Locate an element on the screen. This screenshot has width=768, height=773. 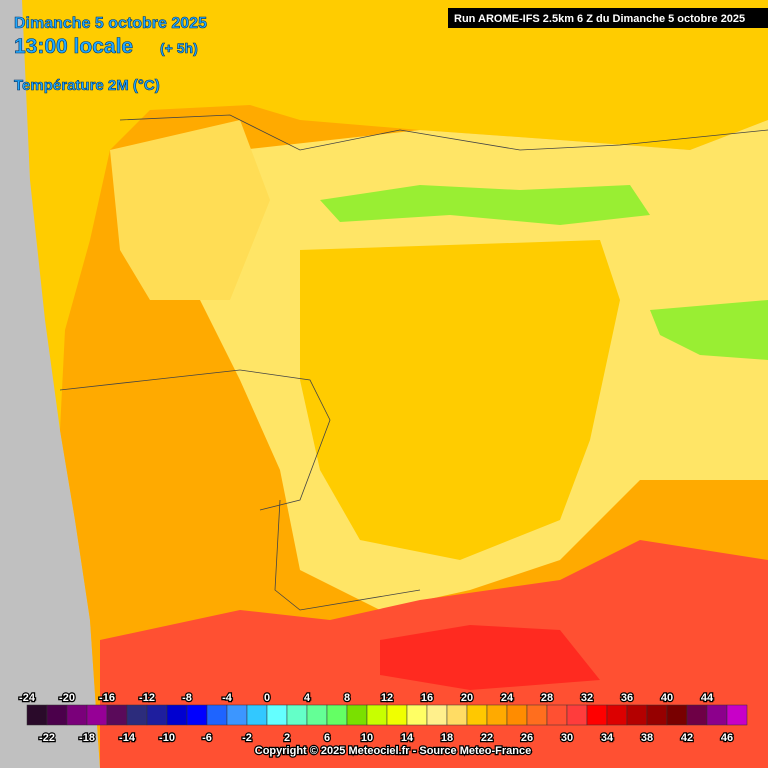
legend-label: 38 is located at coordinates (647, 738).